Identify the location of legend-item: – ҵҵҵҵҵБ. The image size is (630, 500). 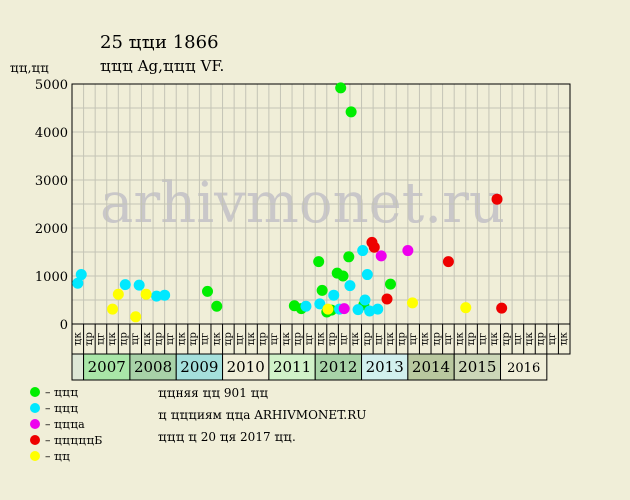
(66, 440).